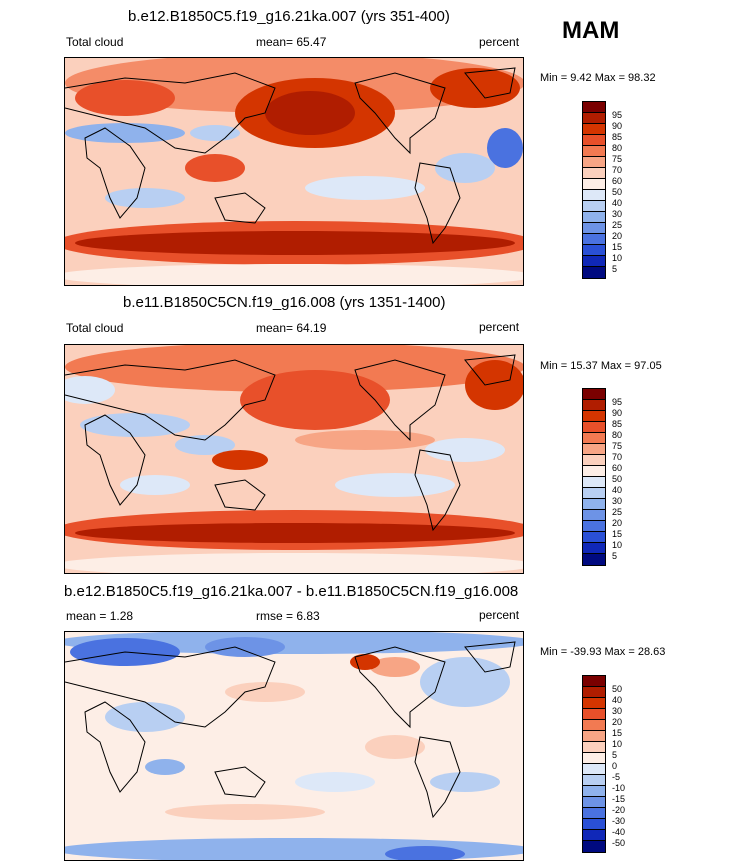  Describe the element at coordinates (603, 652) in the screenshot. I see `panel-3-minmax: Min = -39.93 Max = 28.63` at that location.